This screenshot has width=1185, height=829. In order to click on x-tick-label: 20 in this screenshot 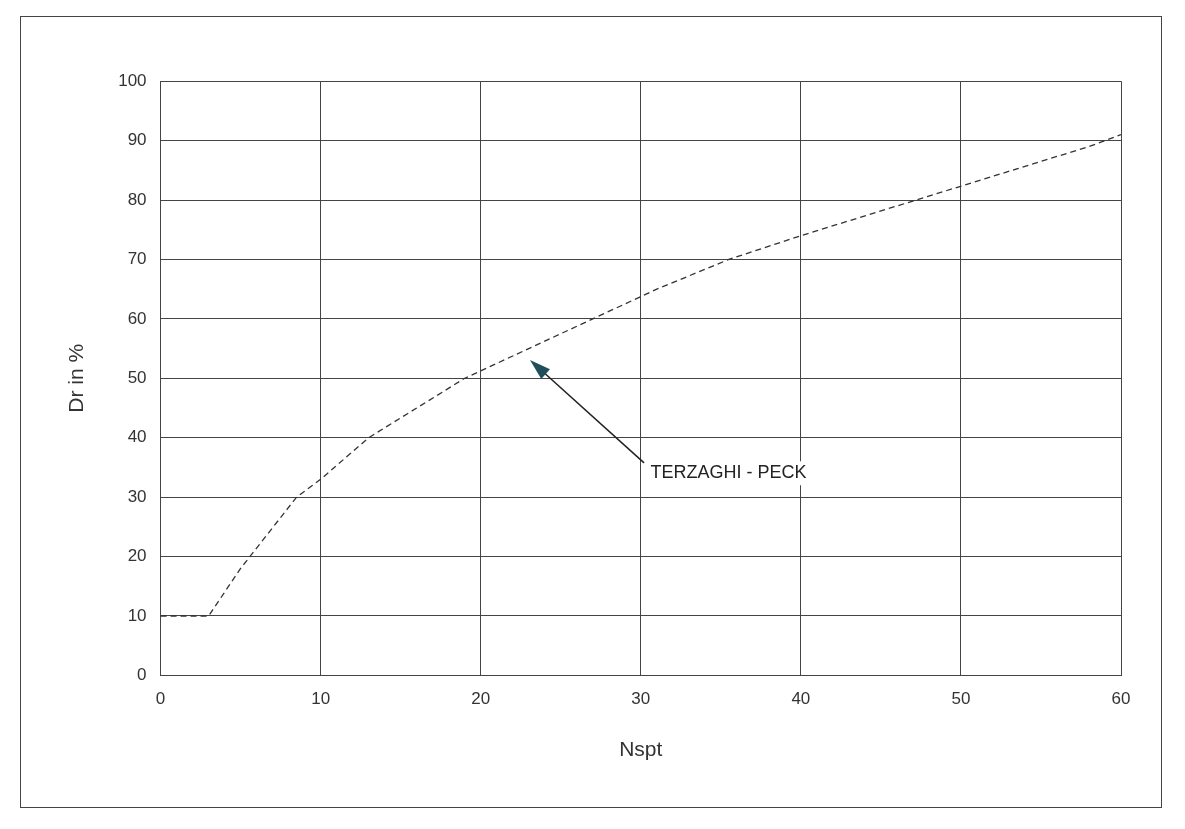, I will do `click(481, 699)`.